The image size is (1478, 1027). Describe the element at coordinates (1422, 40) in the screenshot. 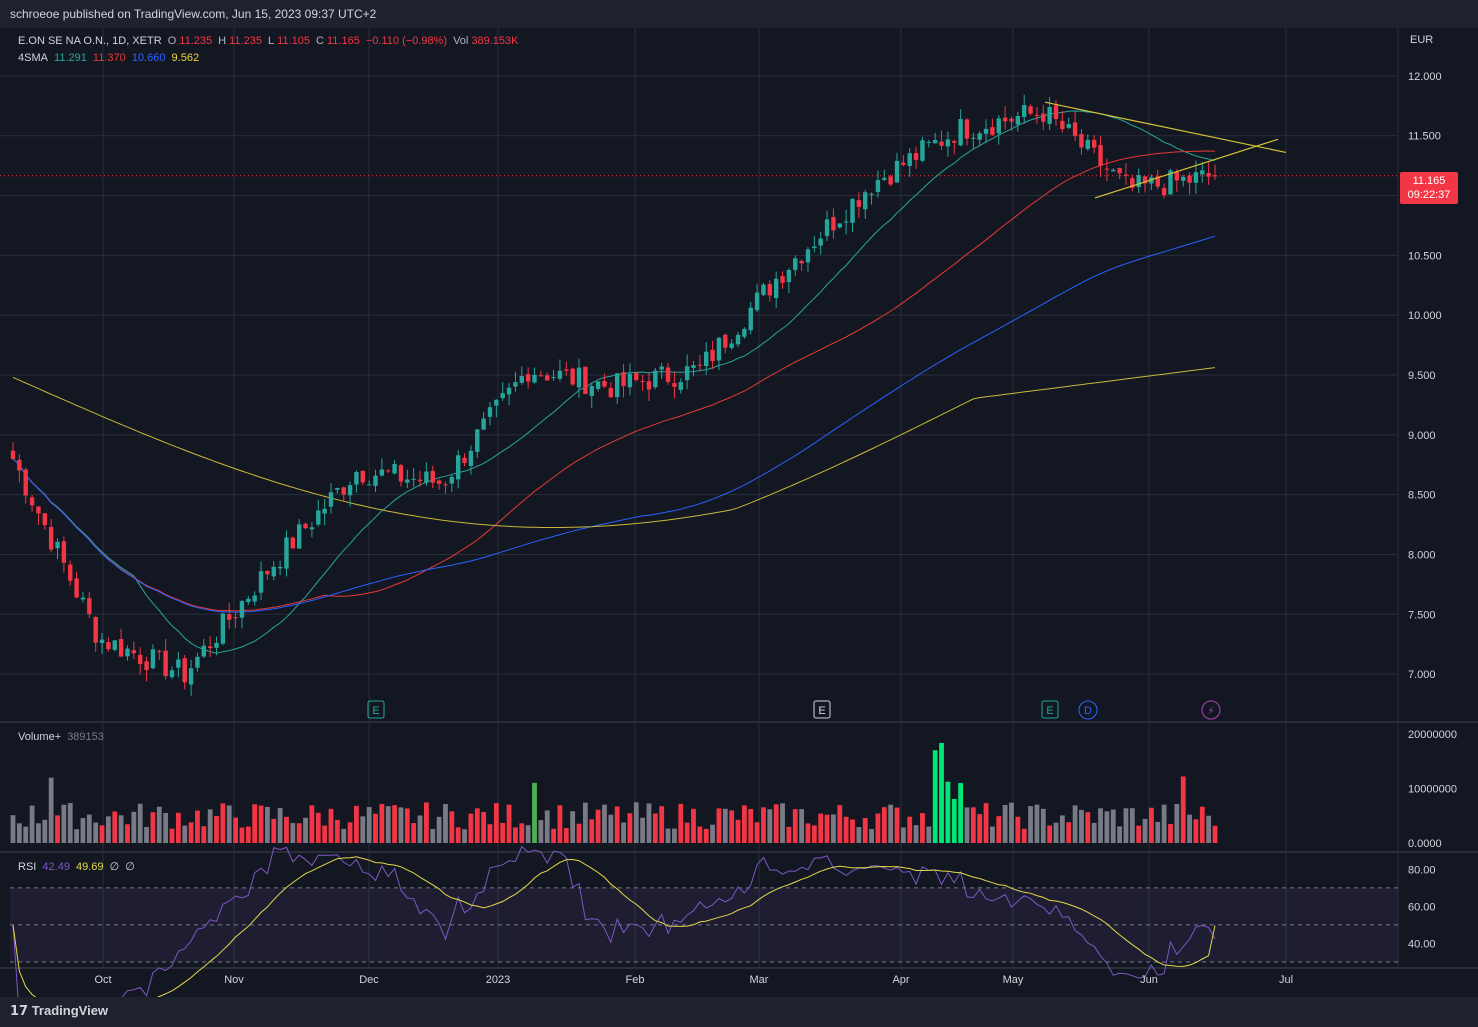

I see `currency-label: EUR` at that location.